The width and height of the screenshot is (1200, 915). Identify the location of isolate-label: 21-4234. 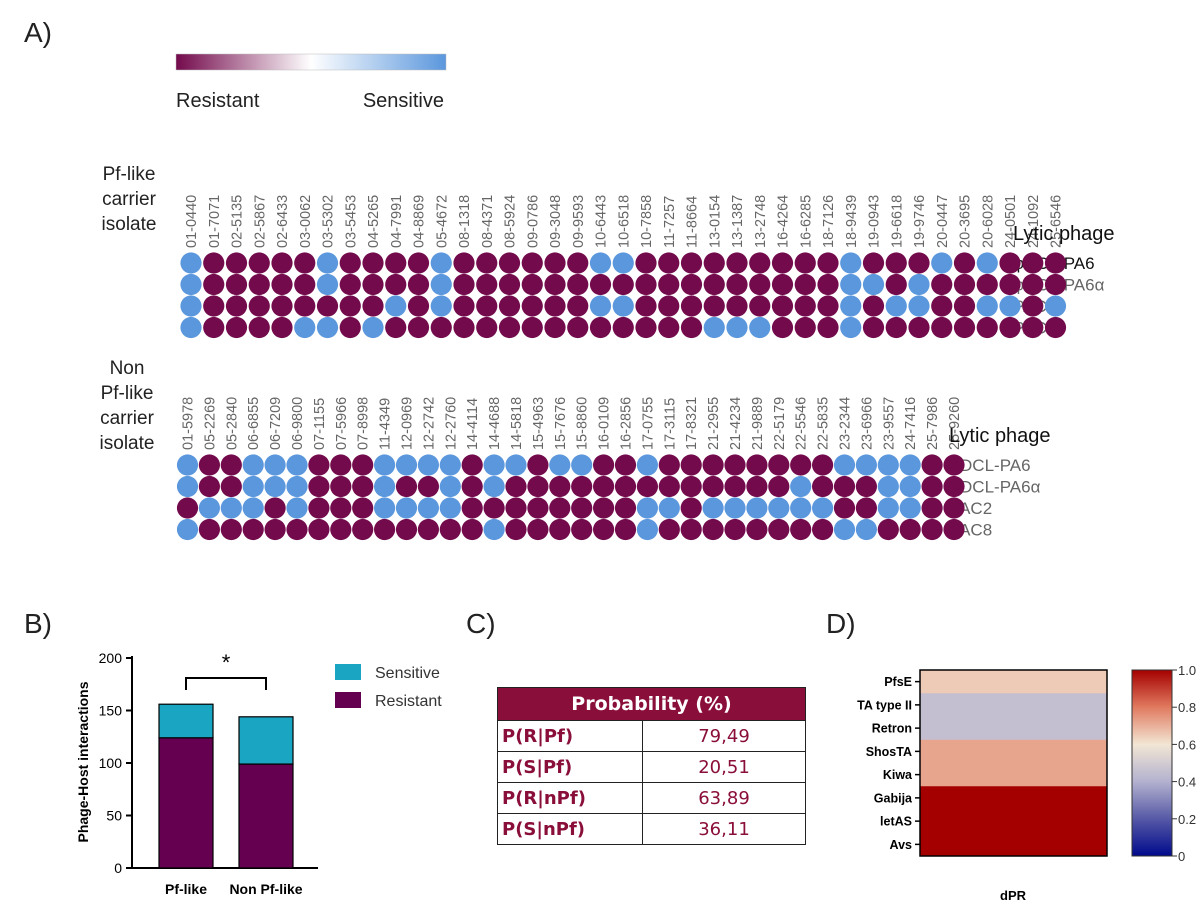
(736, 423).